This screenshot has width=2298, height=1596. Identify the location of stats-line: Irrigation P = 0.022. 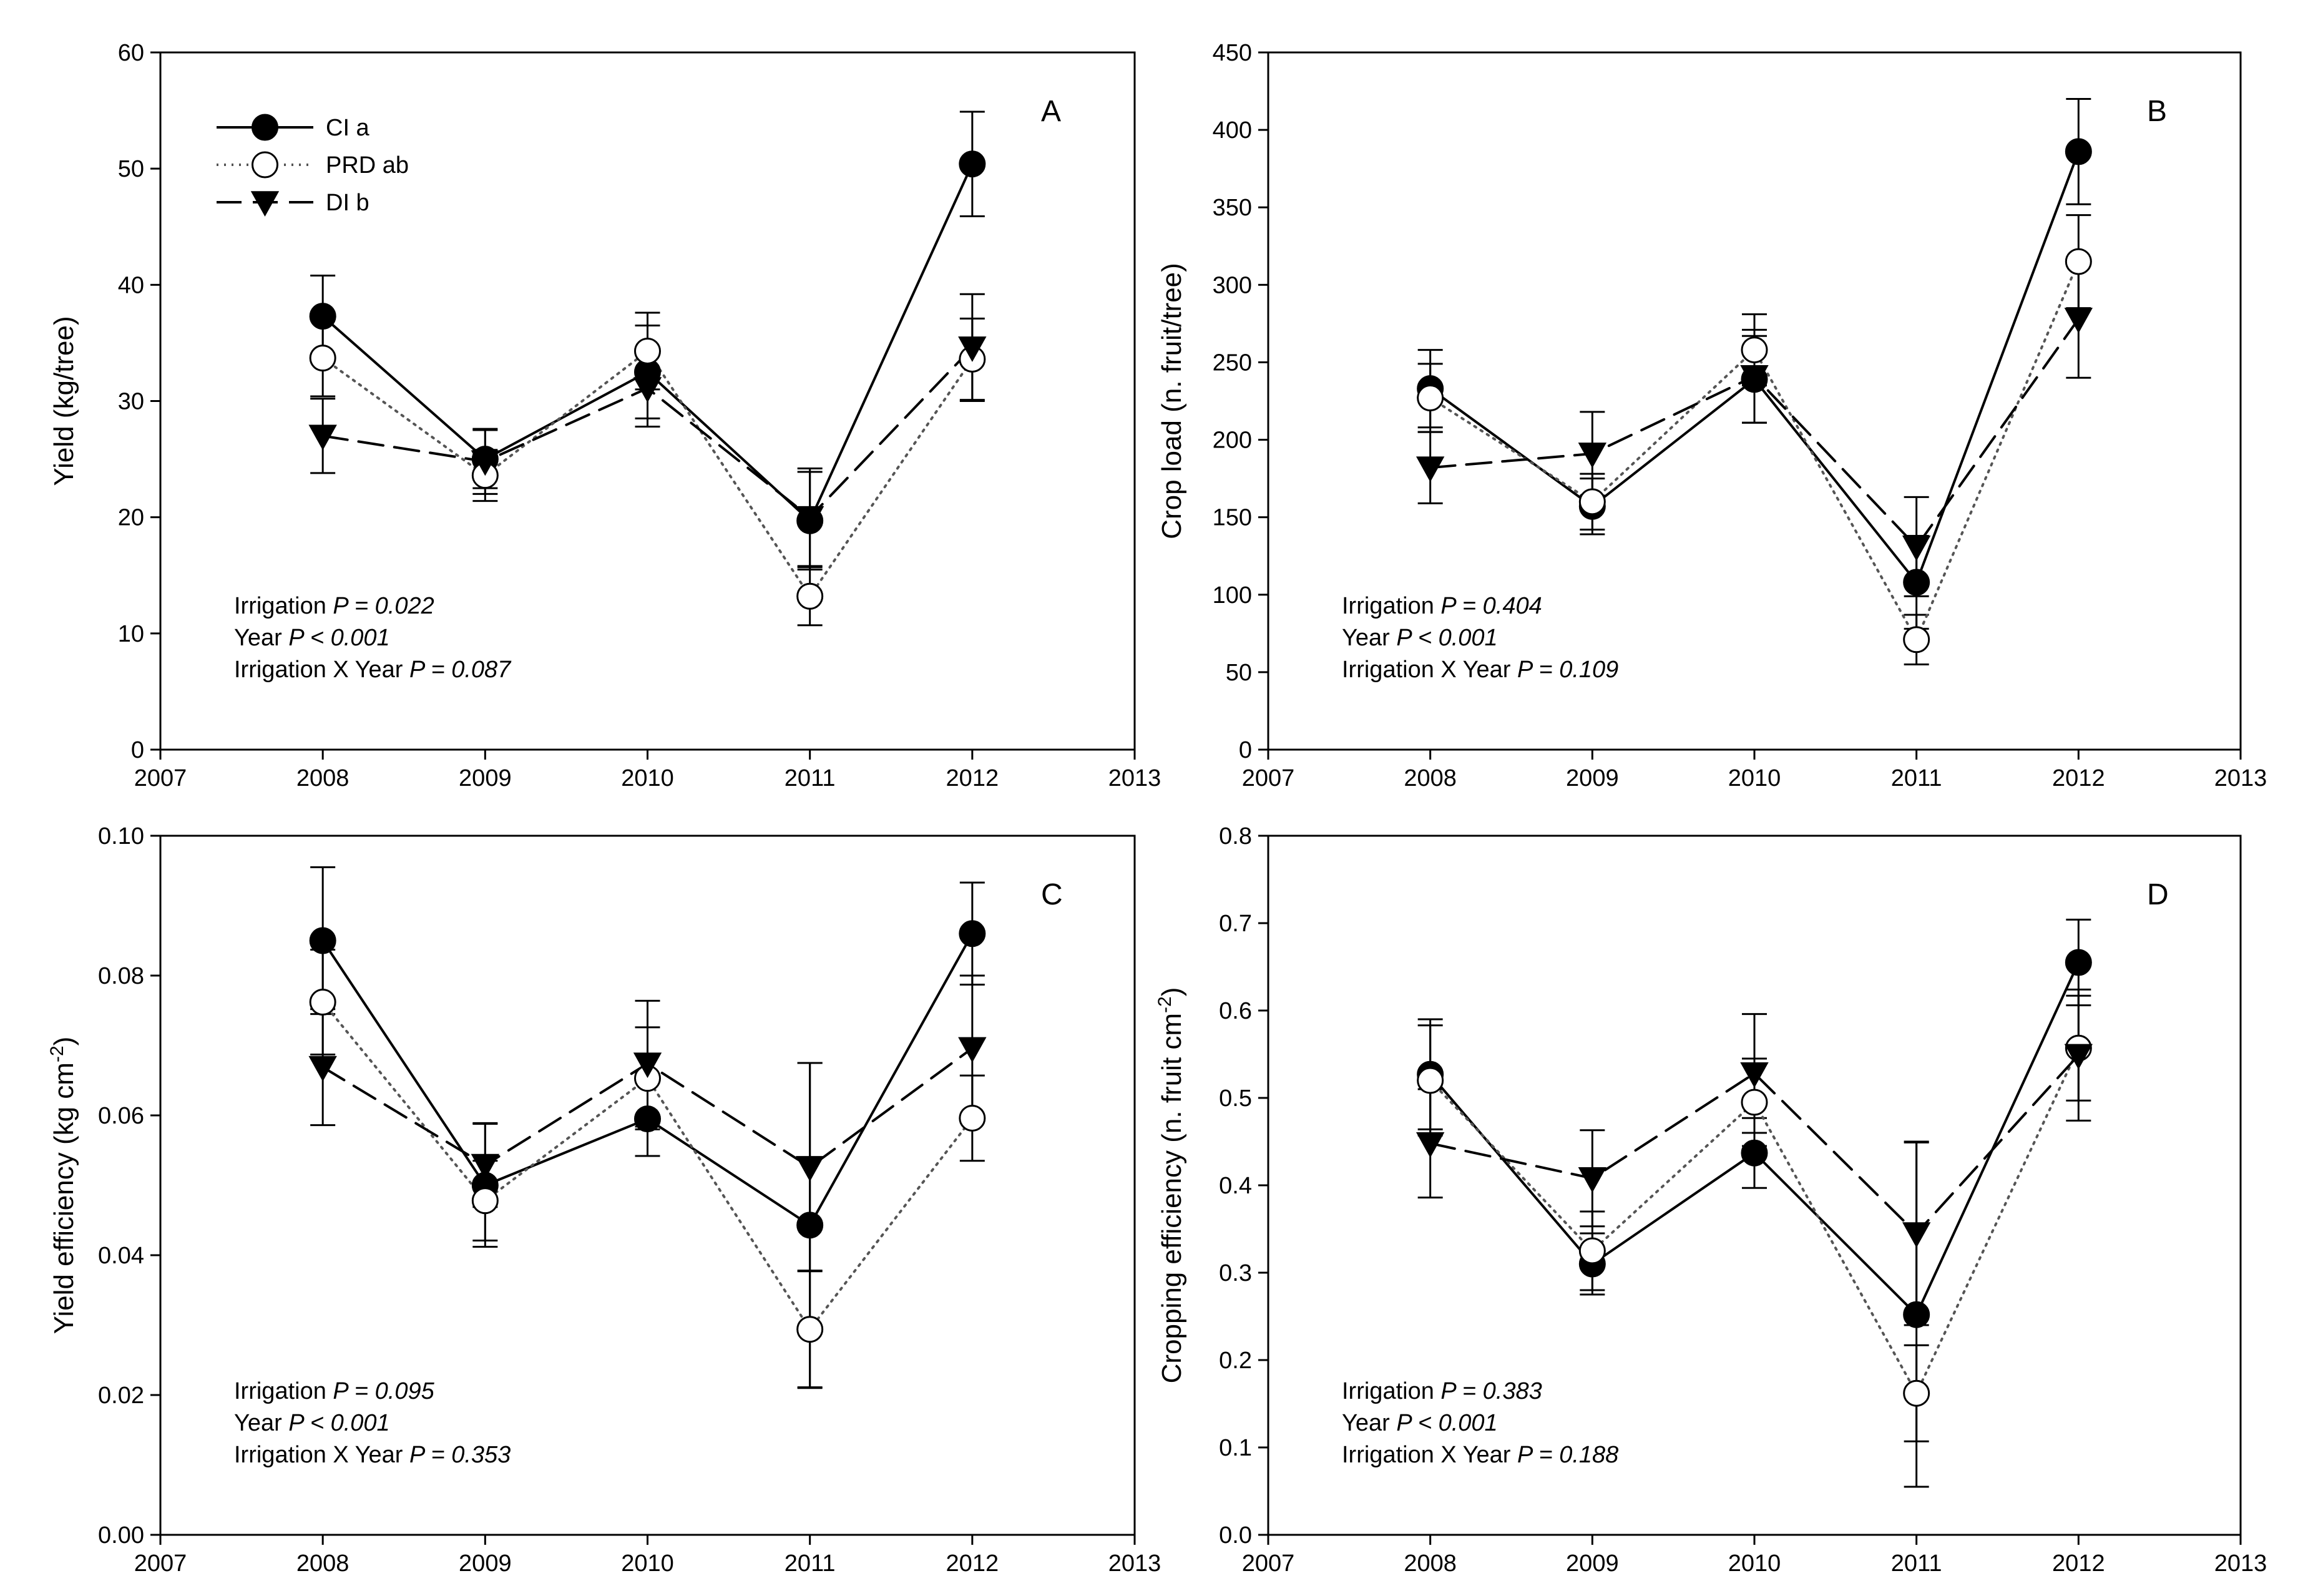
(334, 606).